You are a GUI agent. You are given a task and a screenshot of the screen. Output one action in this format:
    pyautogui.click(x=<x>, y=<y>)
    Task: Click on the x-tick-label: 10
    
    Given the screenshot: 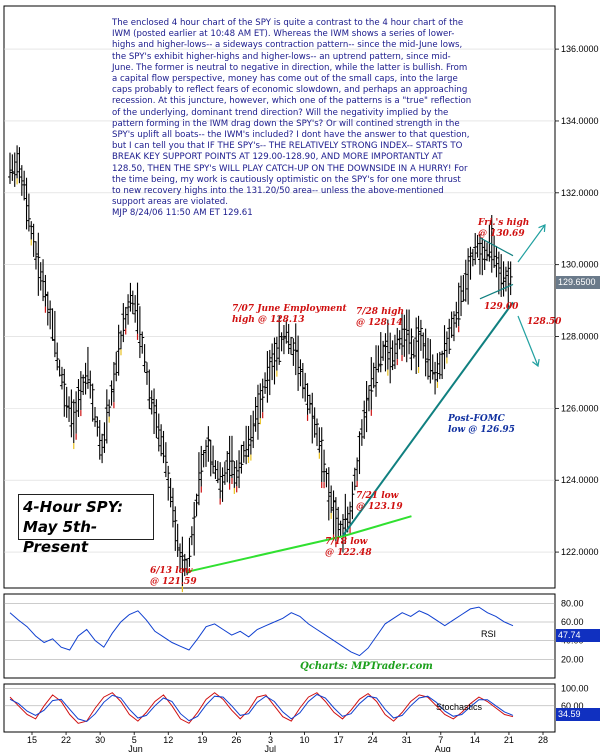 What is the action you would take?
    pyautogui.click(x=305, y=740)
    